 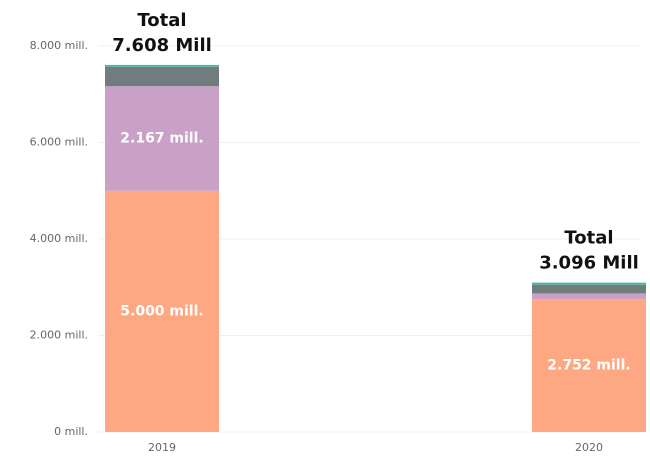 I want to click on y-tick-label: 0 mill., so click(x=71, y=431).